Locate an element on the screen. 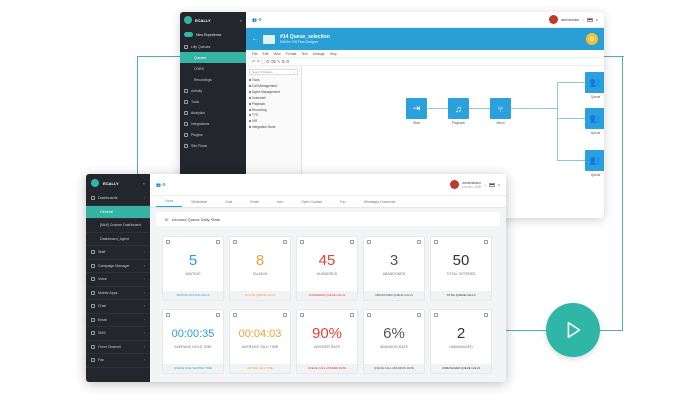 The image size is (700, 400). tree-item: Playback is located at coordinates (275, 105).